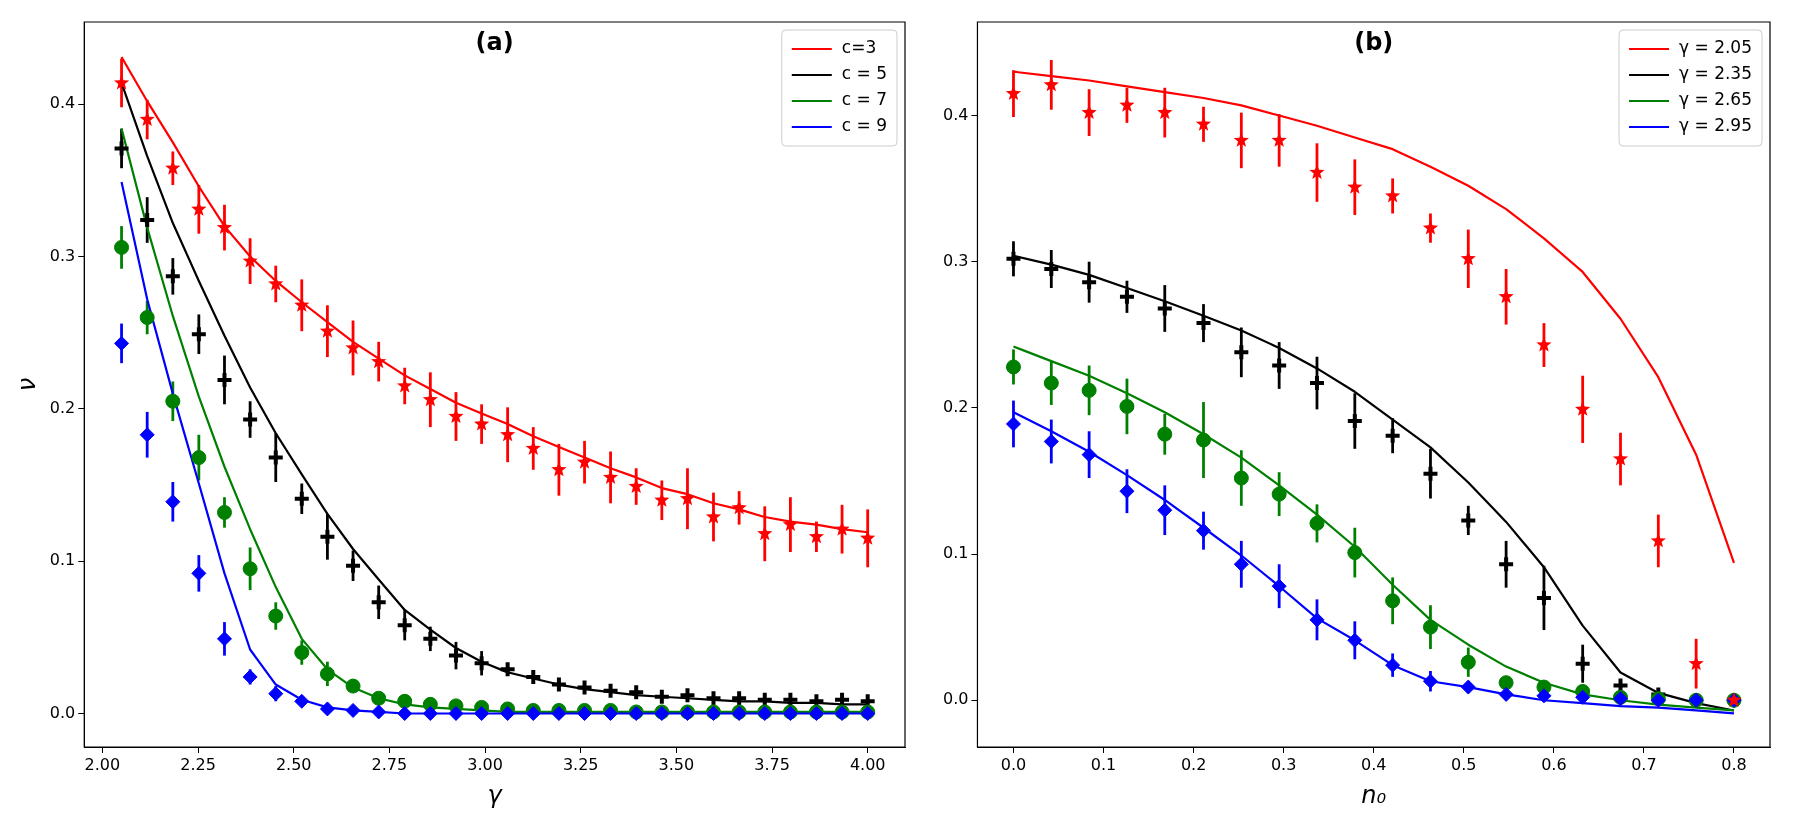 Image resolution: width=1800 pixels, height=825 pixels. Describe the element at coordinates (198, 764) in the screenshot. I see `x-tick-label: 2.25` at that location.